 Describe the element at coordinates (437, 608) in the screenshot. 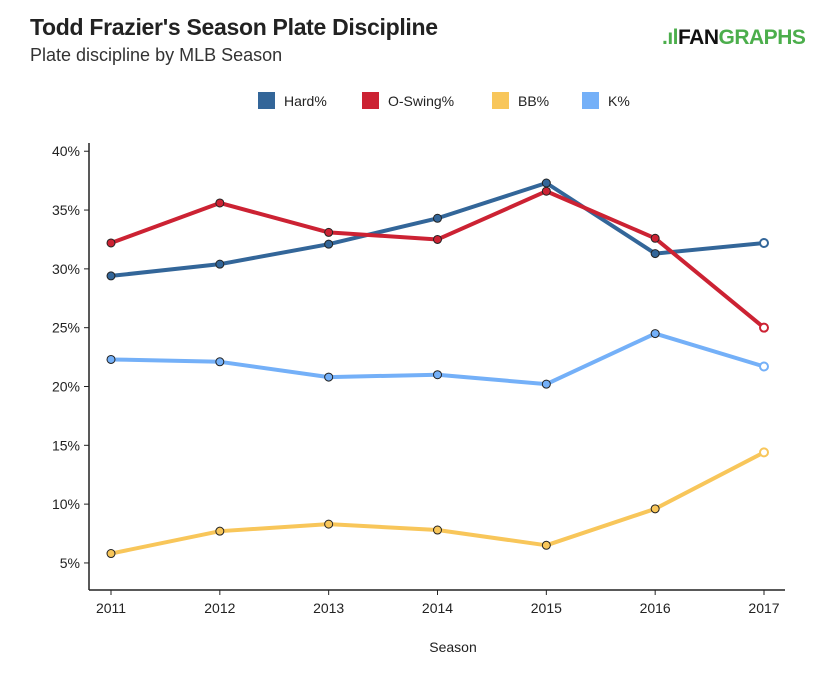

I see `x-tick-label: 2014` at that location.